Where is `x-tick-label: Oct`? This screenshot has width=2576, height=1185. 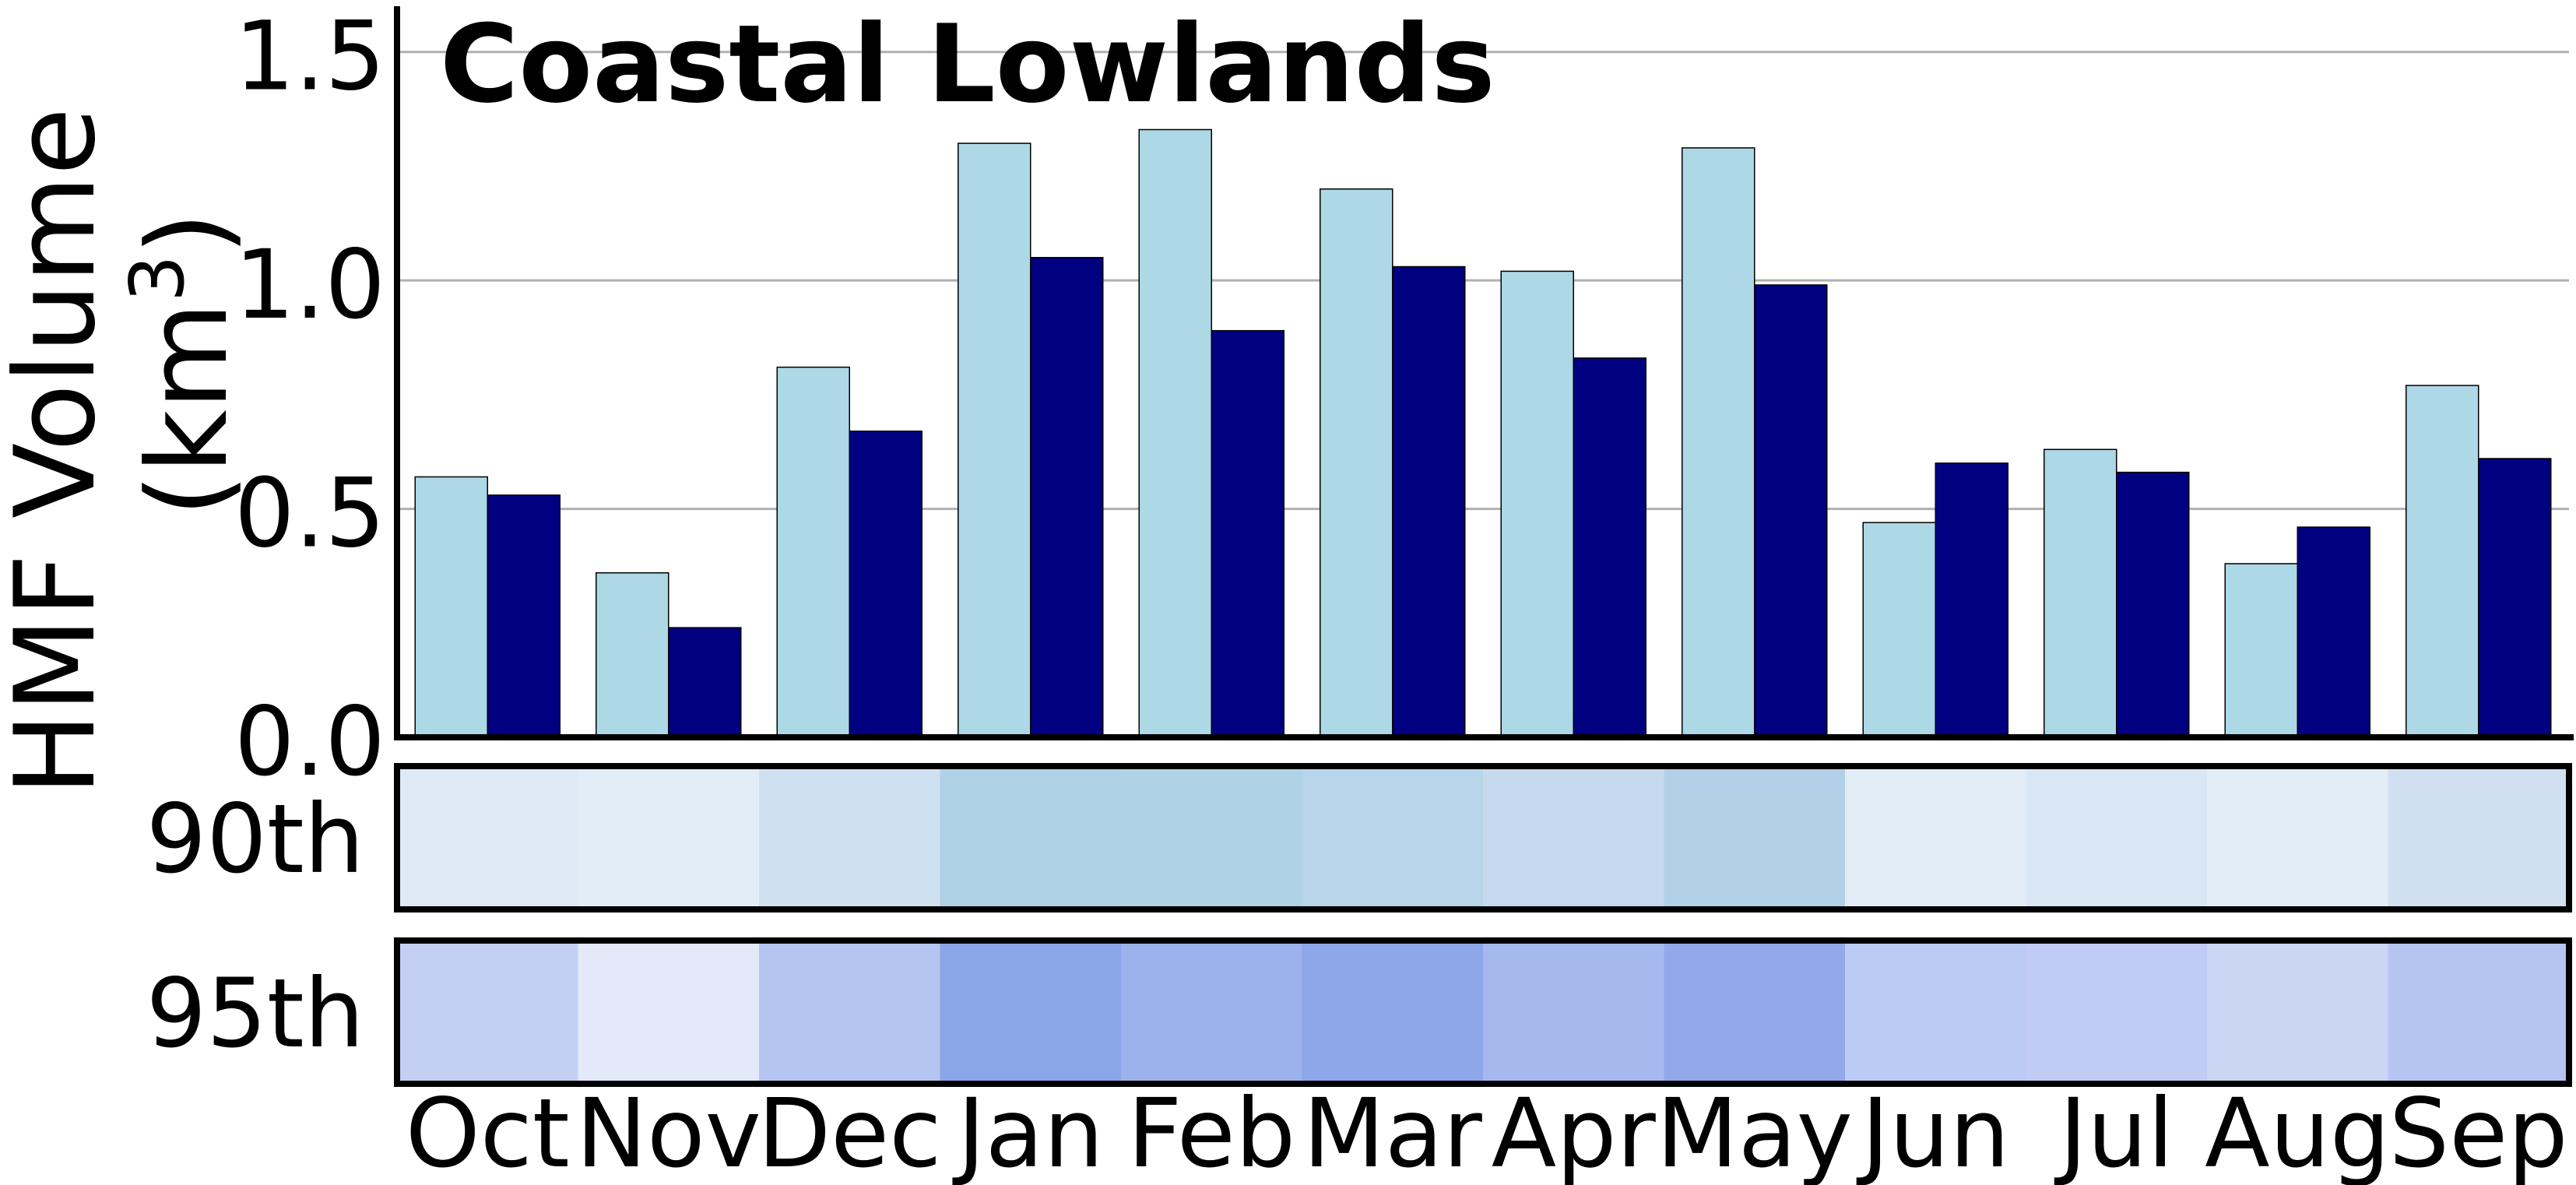
x-tick-label: Oct is located at coordinates (488, 1131).